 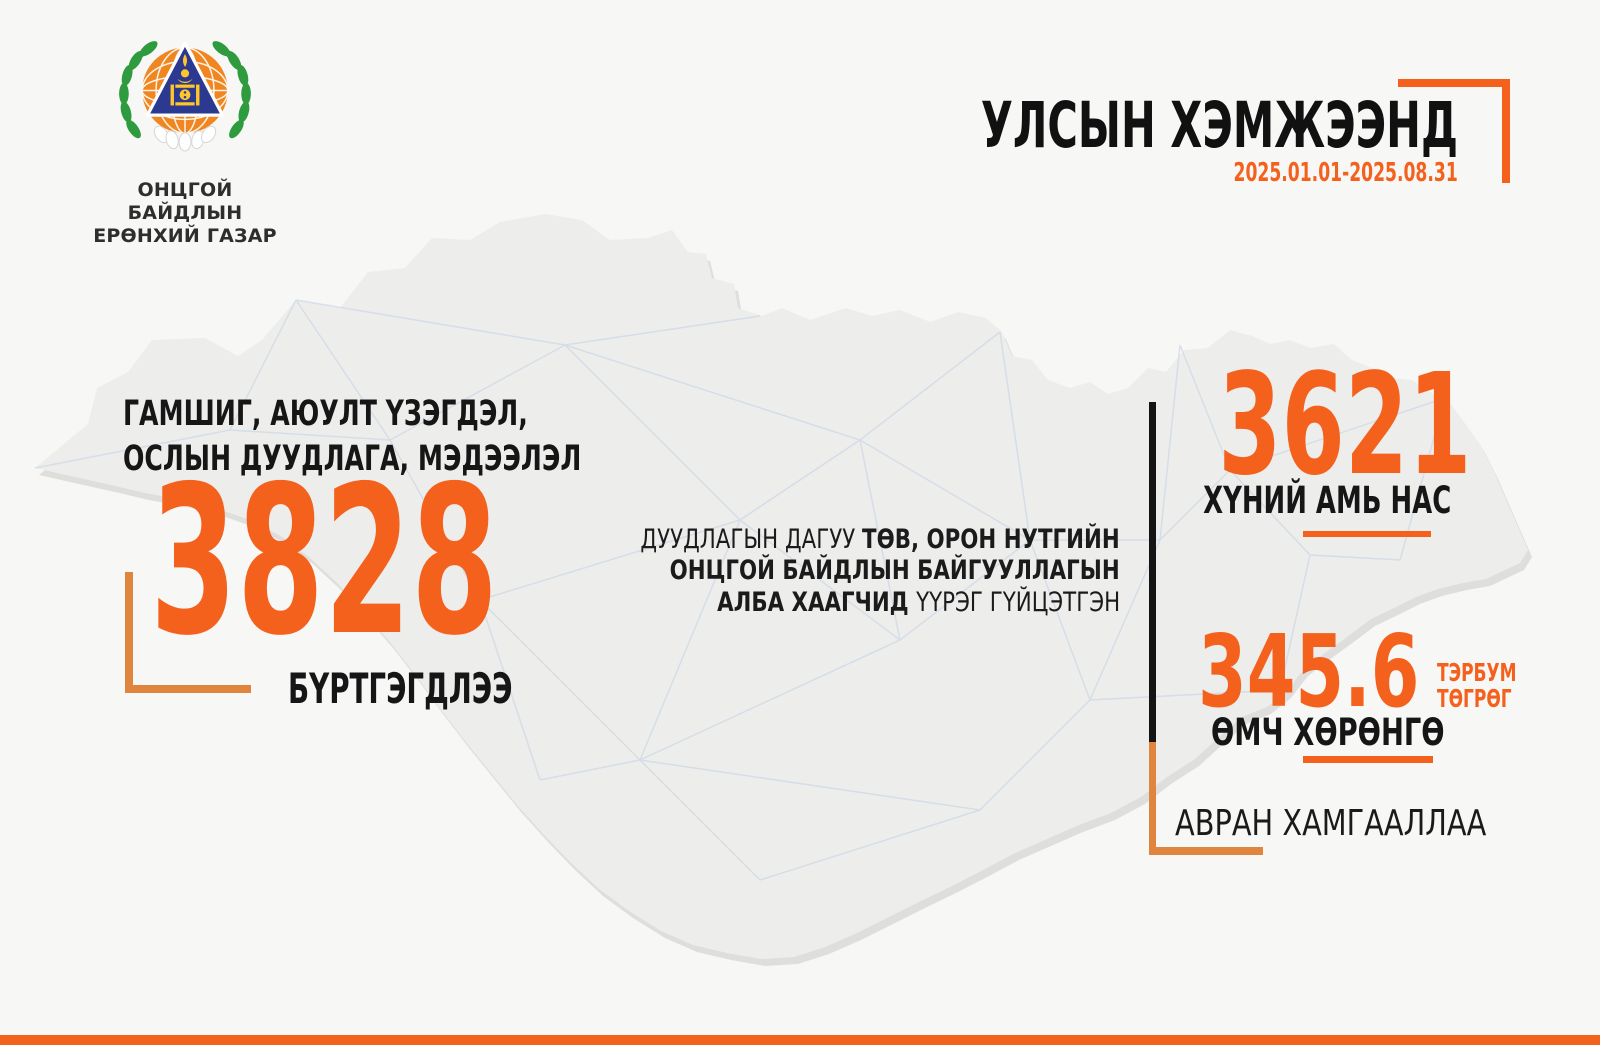 I want to click on property-stat-number: 345.6, so click(x=1309, y=671).